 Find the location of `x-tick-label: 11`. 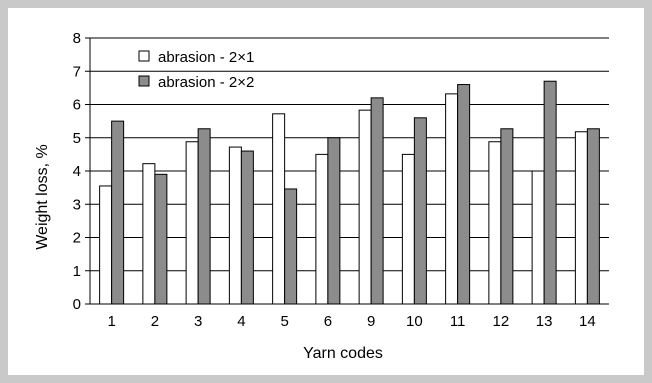

x-tick-label: 11 is located at coordinates (458, 321).